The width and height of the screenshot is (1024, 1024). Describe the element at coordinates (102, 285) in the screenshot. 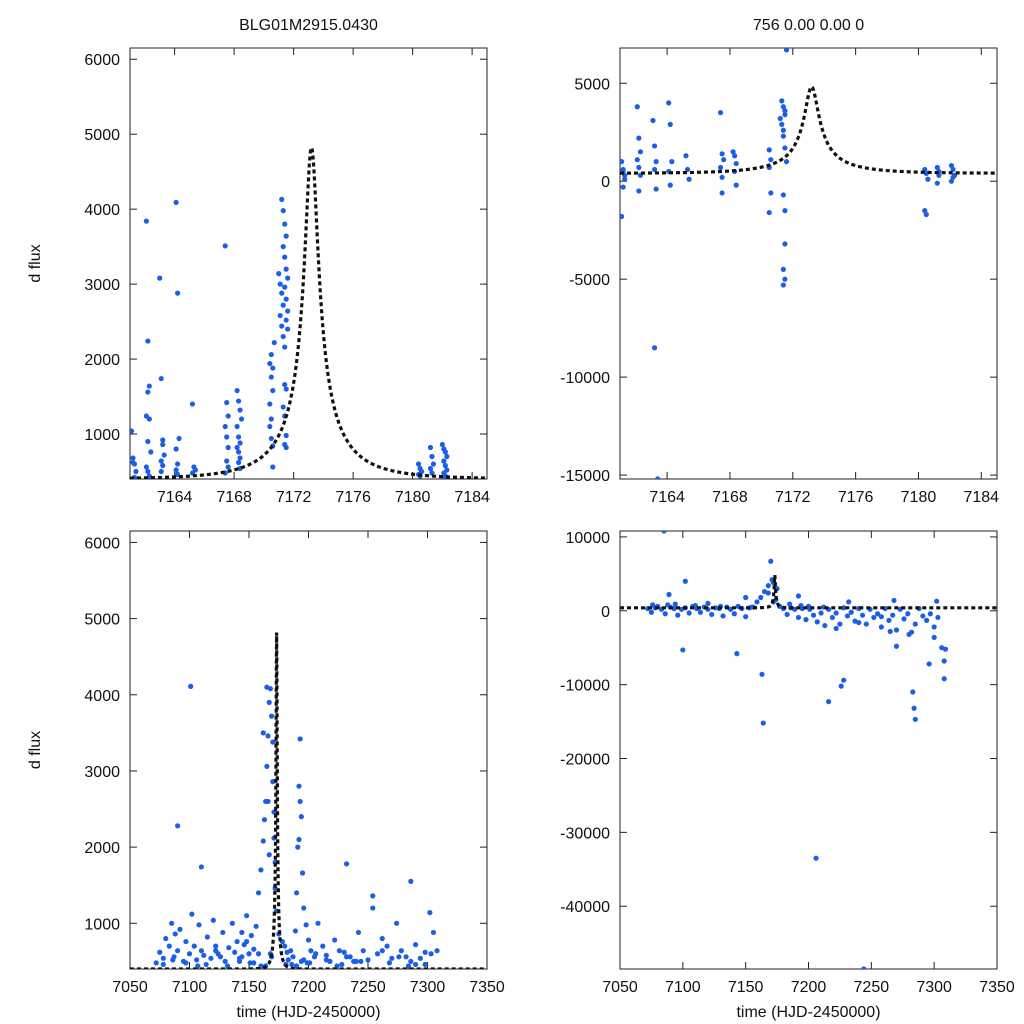

I see `y-tick-label: 3000` at that location.